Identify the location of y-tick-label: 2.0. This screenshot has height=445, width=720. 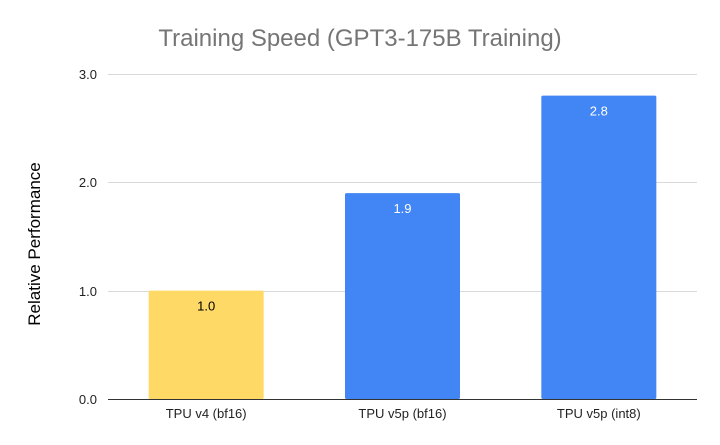
(88, 182).